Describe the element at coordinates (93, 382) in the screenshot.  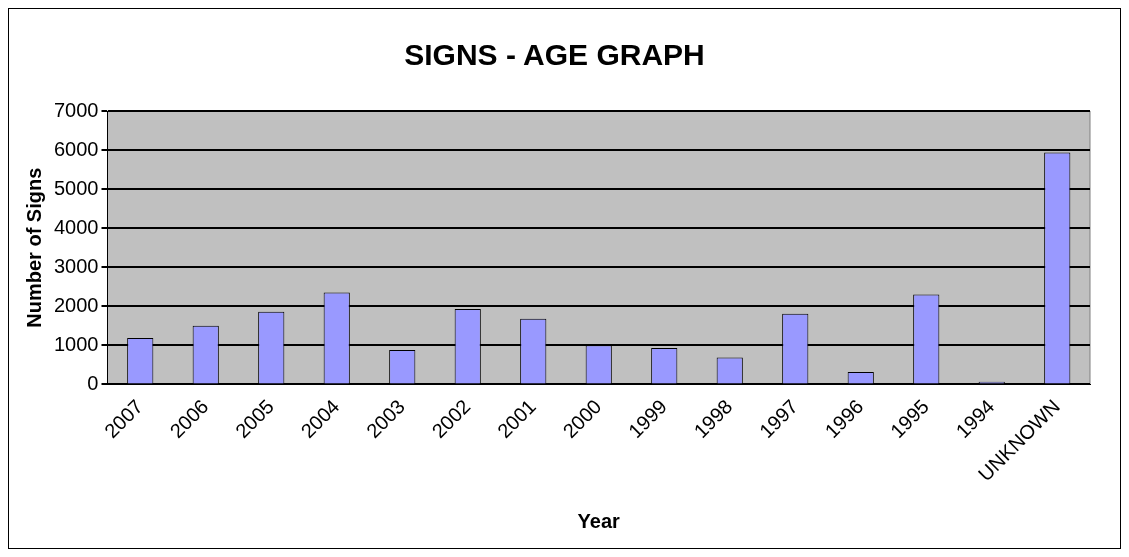
I see `y-tick-label: 0` at that location.